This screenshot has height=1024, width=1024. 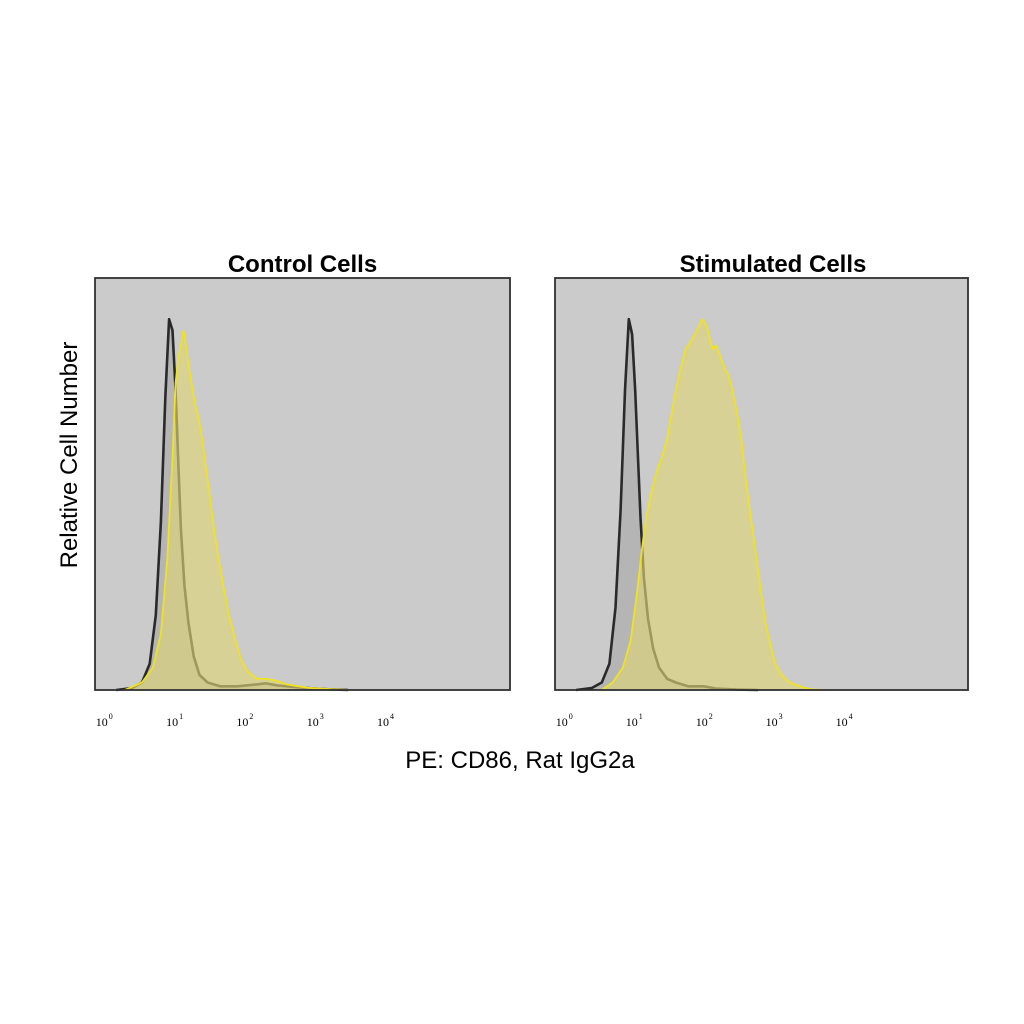 I want to click on stimulated-cells-cd86-histogram-line, so click(x=712, y=504).